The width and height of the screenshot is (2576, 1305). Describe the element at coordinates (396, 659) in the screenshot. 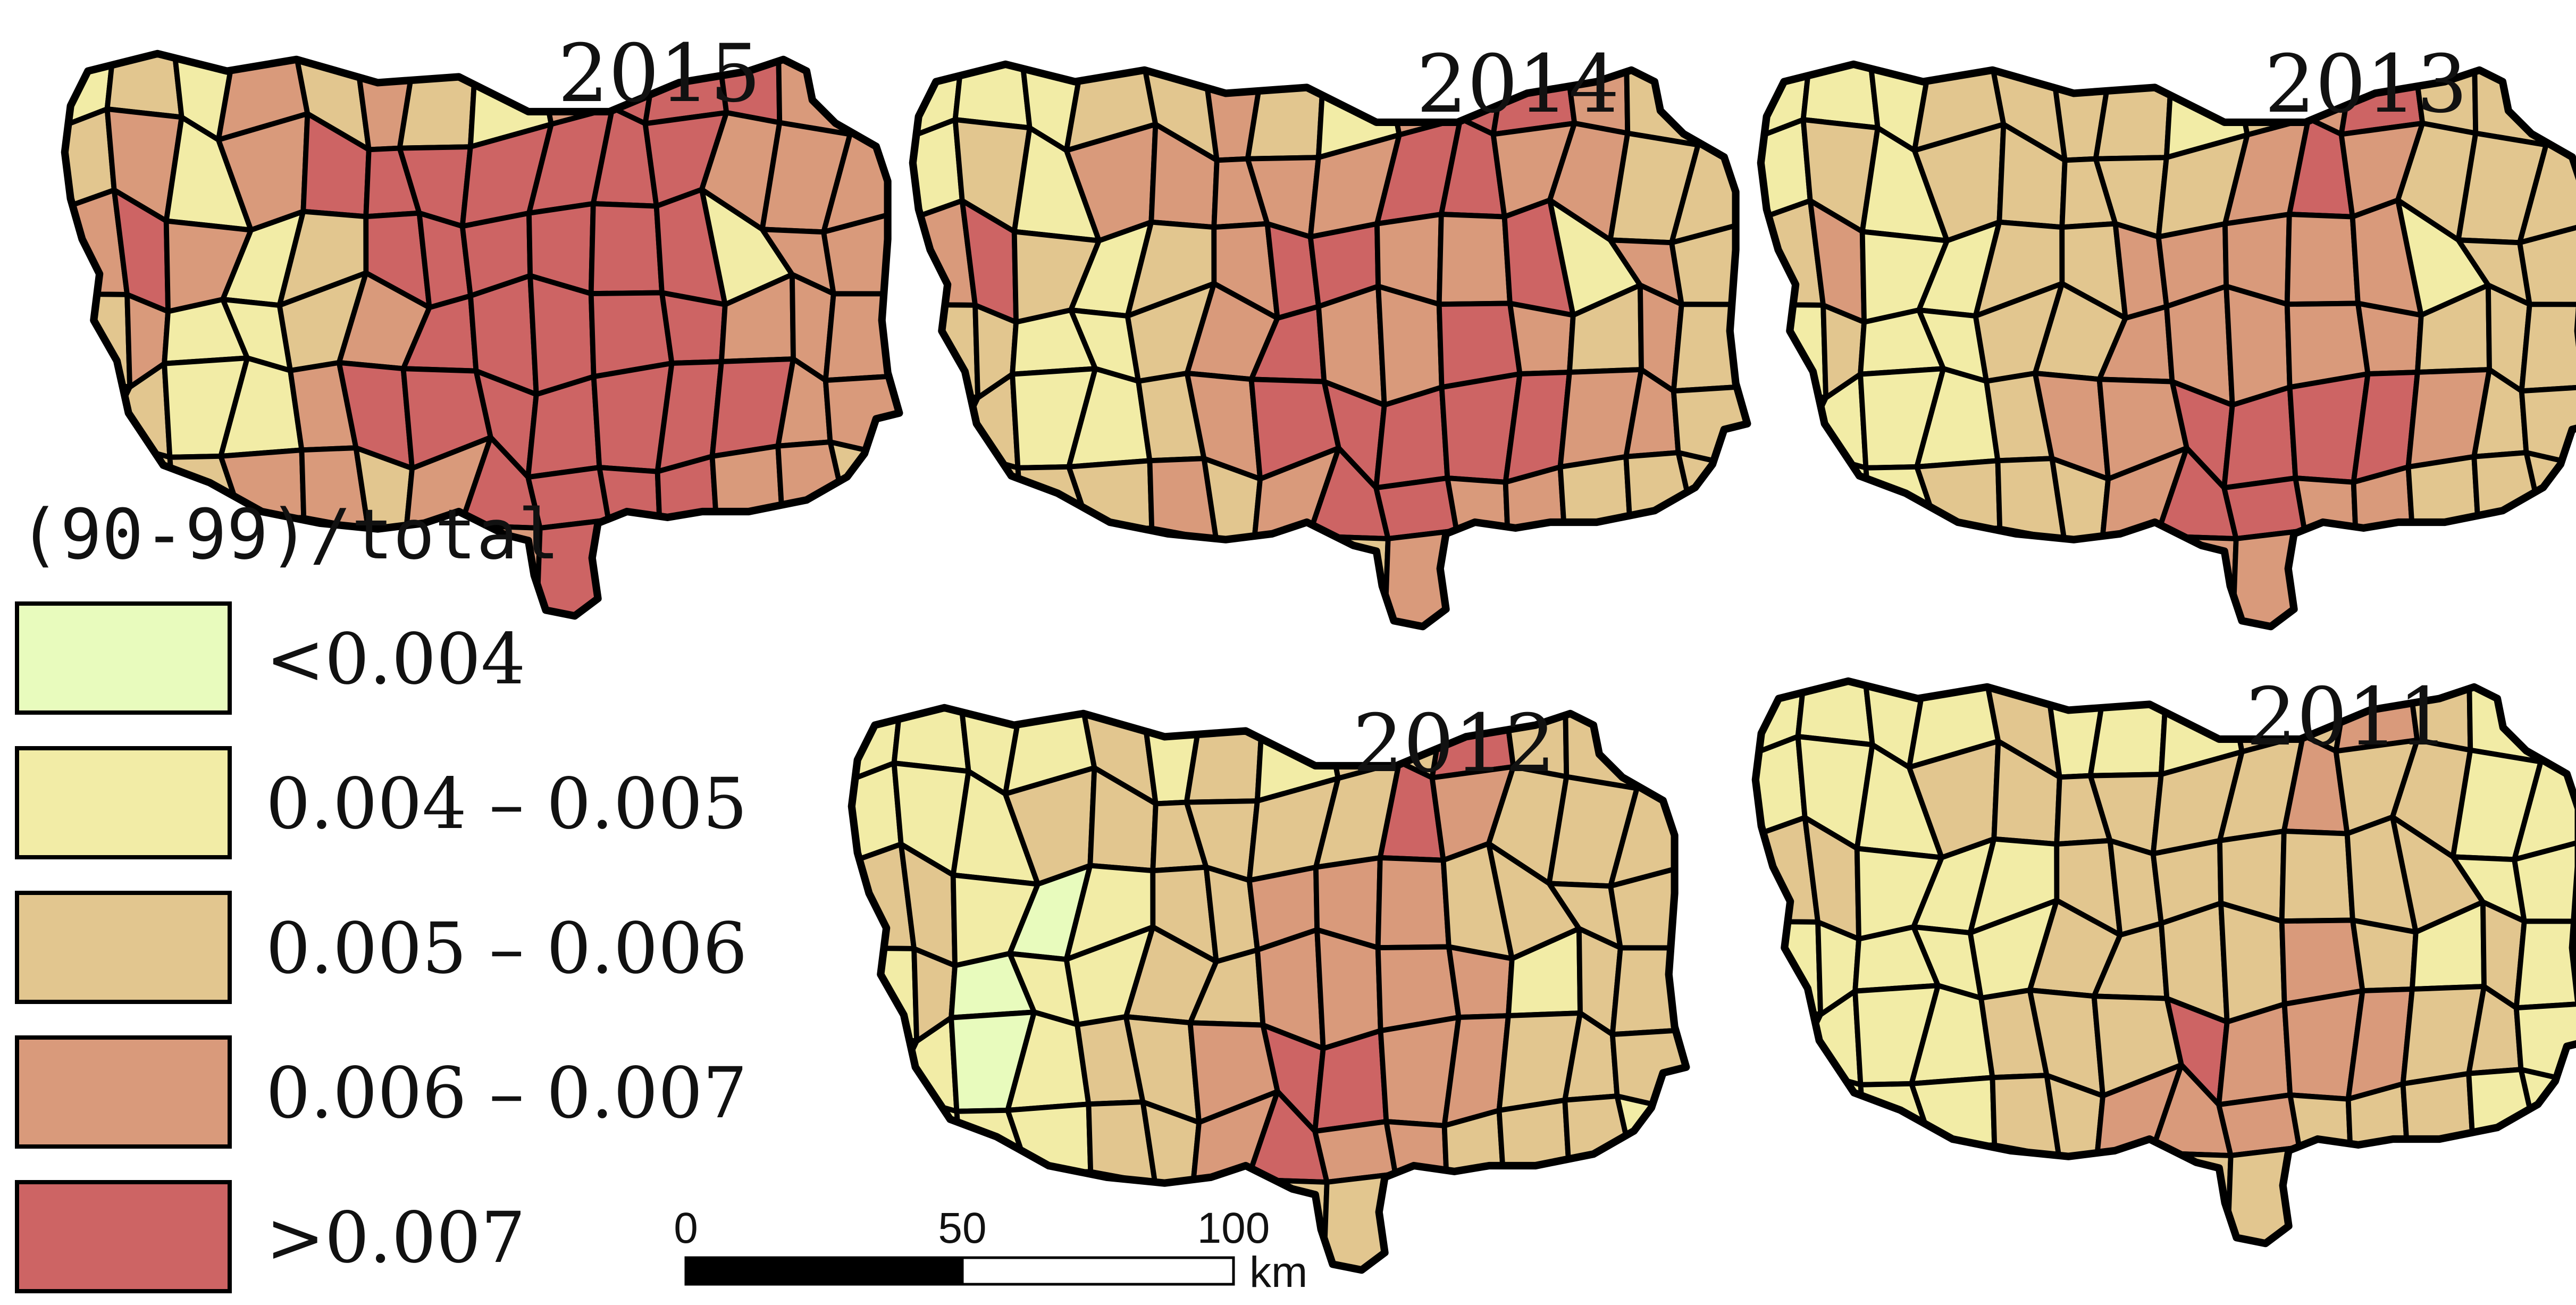

I see `legend-class-label: <0.004` at that location.